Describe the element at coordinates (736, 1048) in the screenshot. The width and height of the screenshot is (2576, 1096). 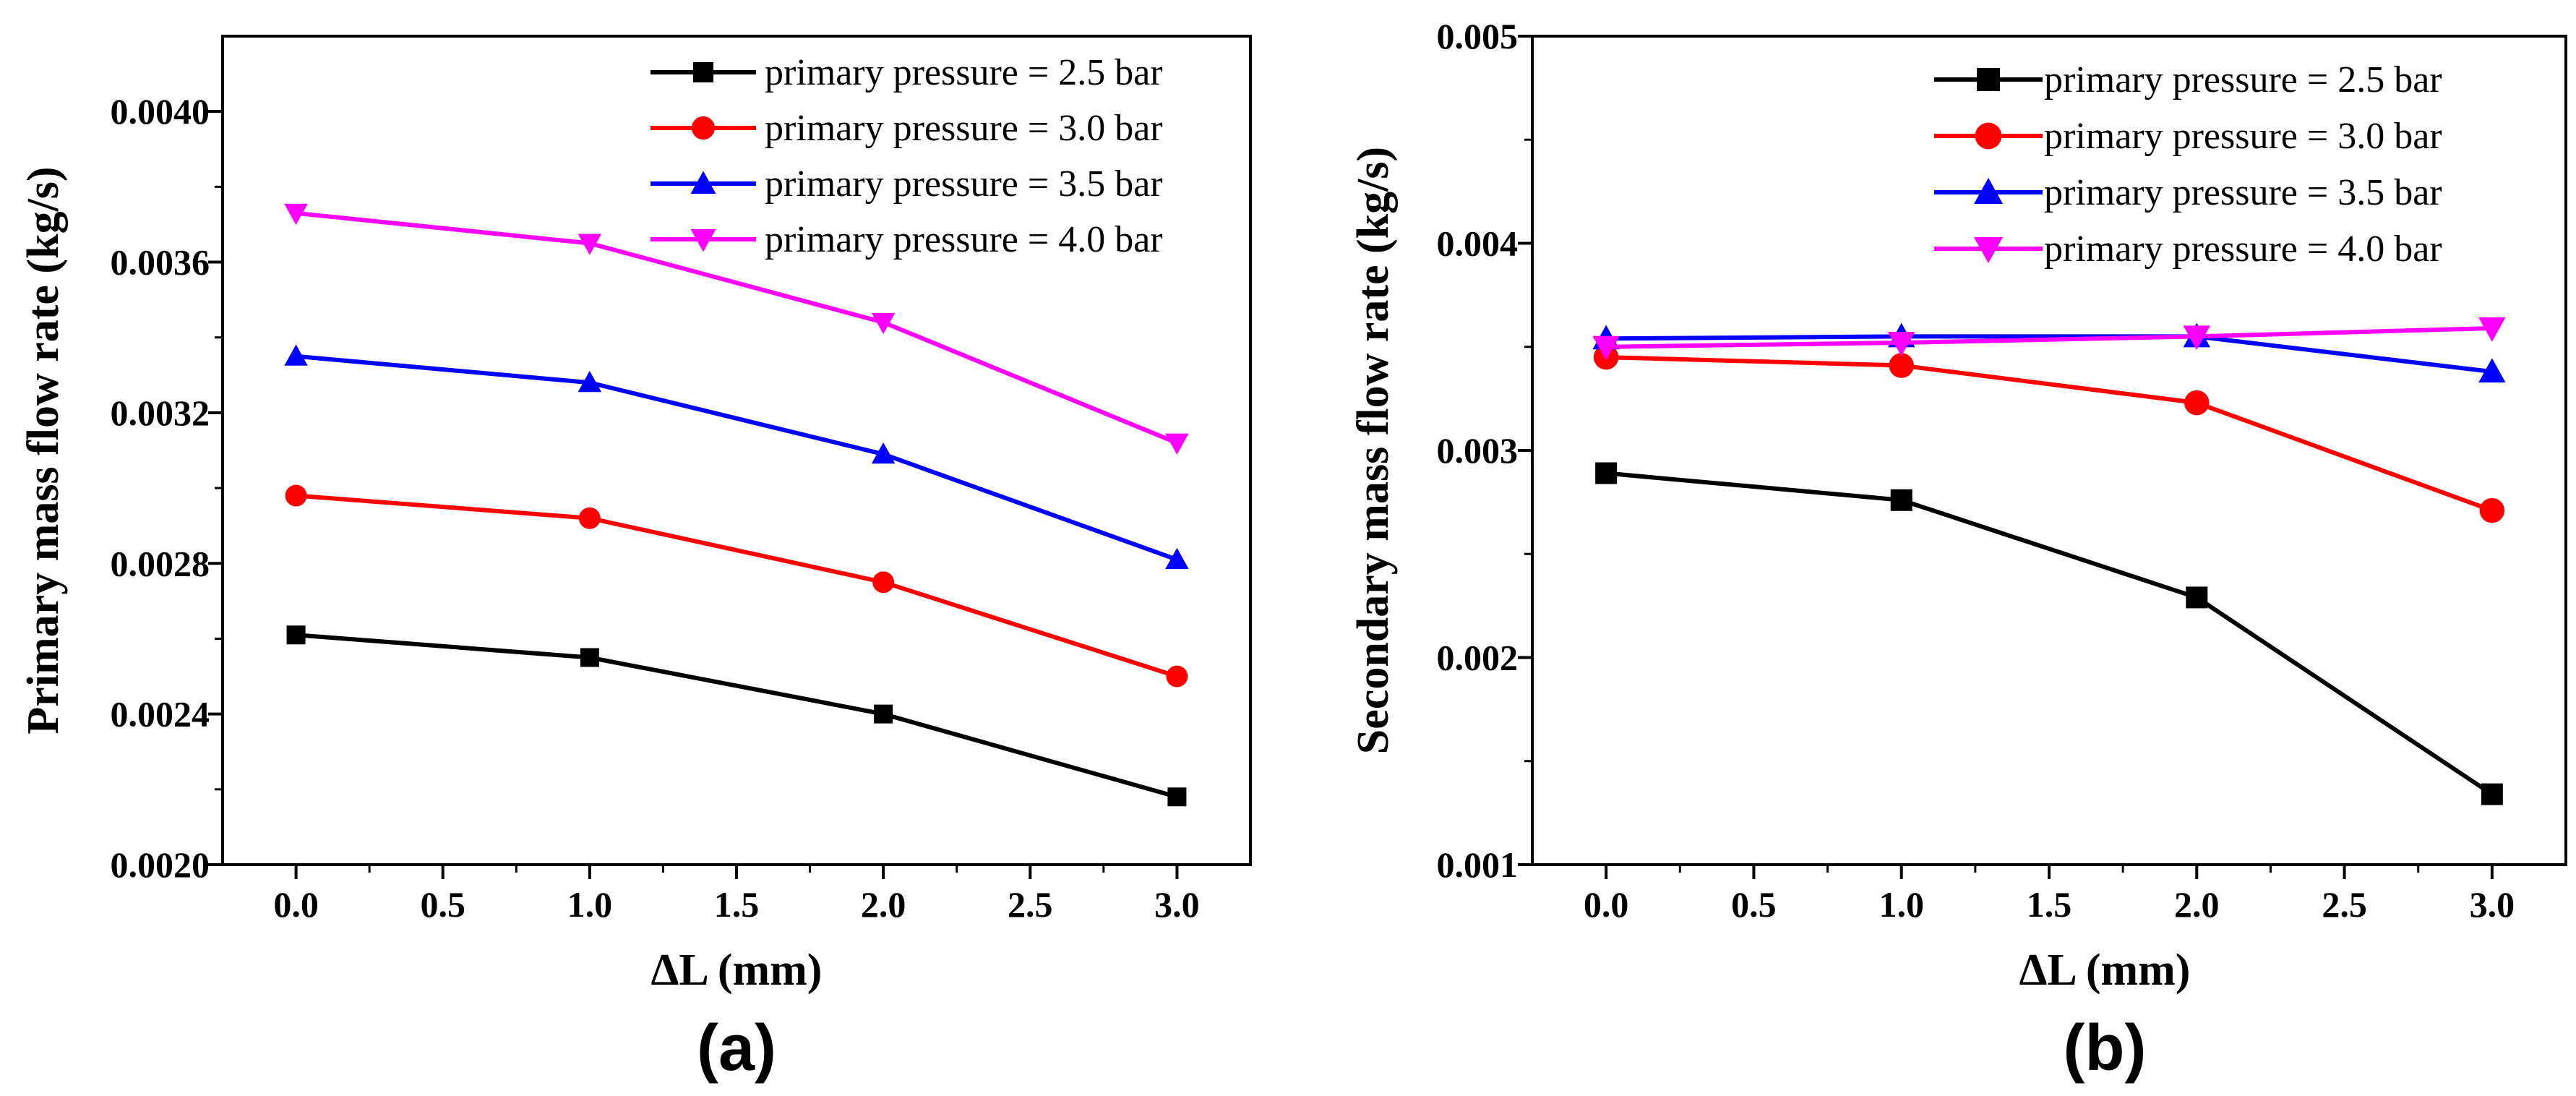
I see `panel-label: (a)` at that location.